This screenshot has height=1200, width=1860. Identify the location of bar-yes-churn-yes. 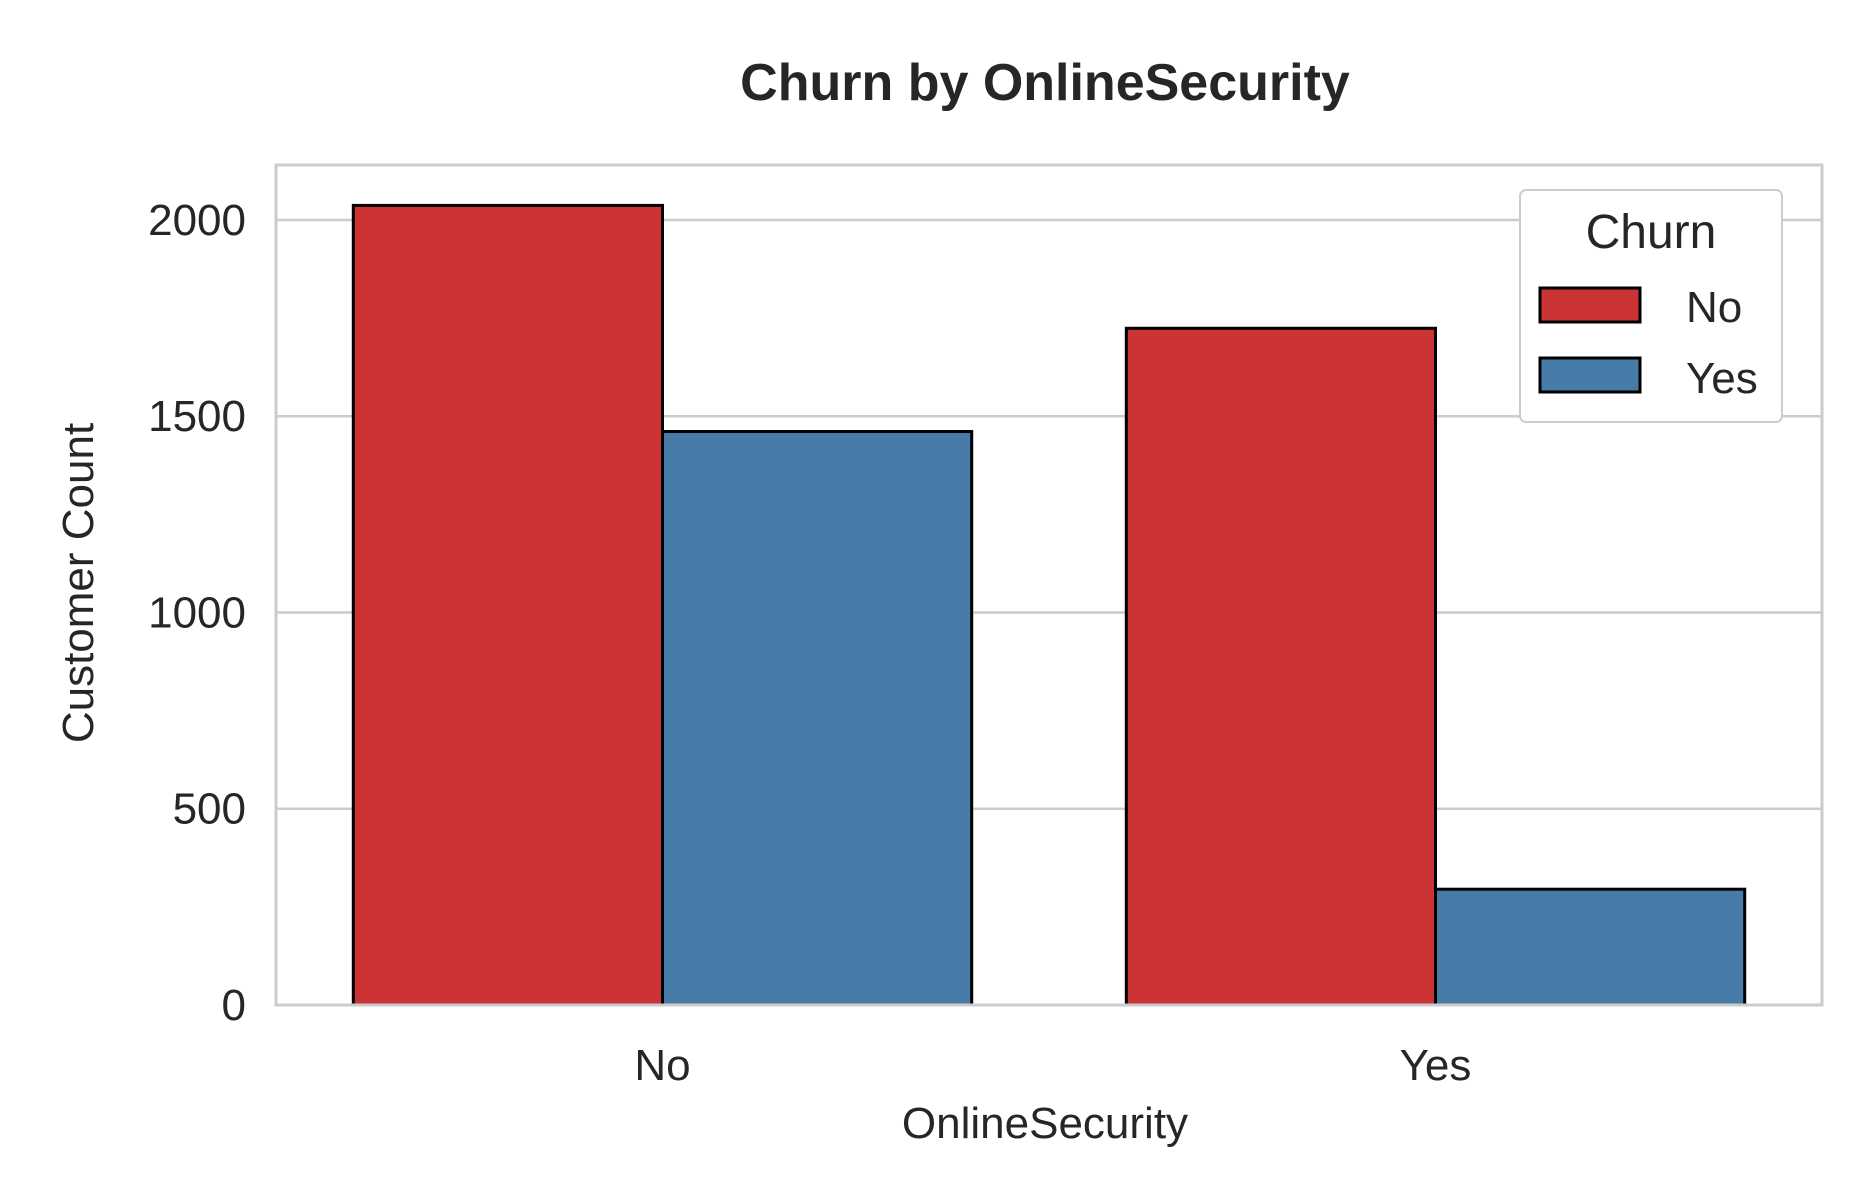
(1590, 947).